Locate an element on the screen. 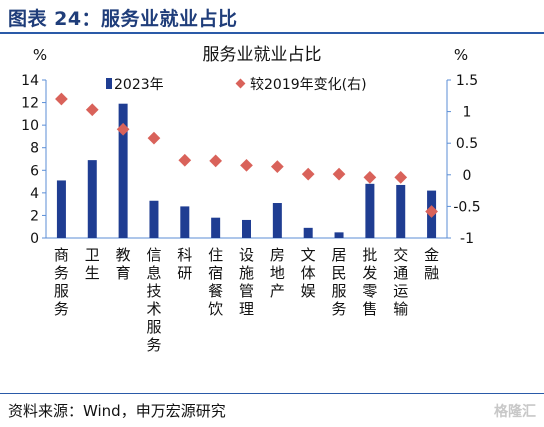 This screenshot has width=544, height=427. right-tick-label: 0 is located at coordinates (467, 176).